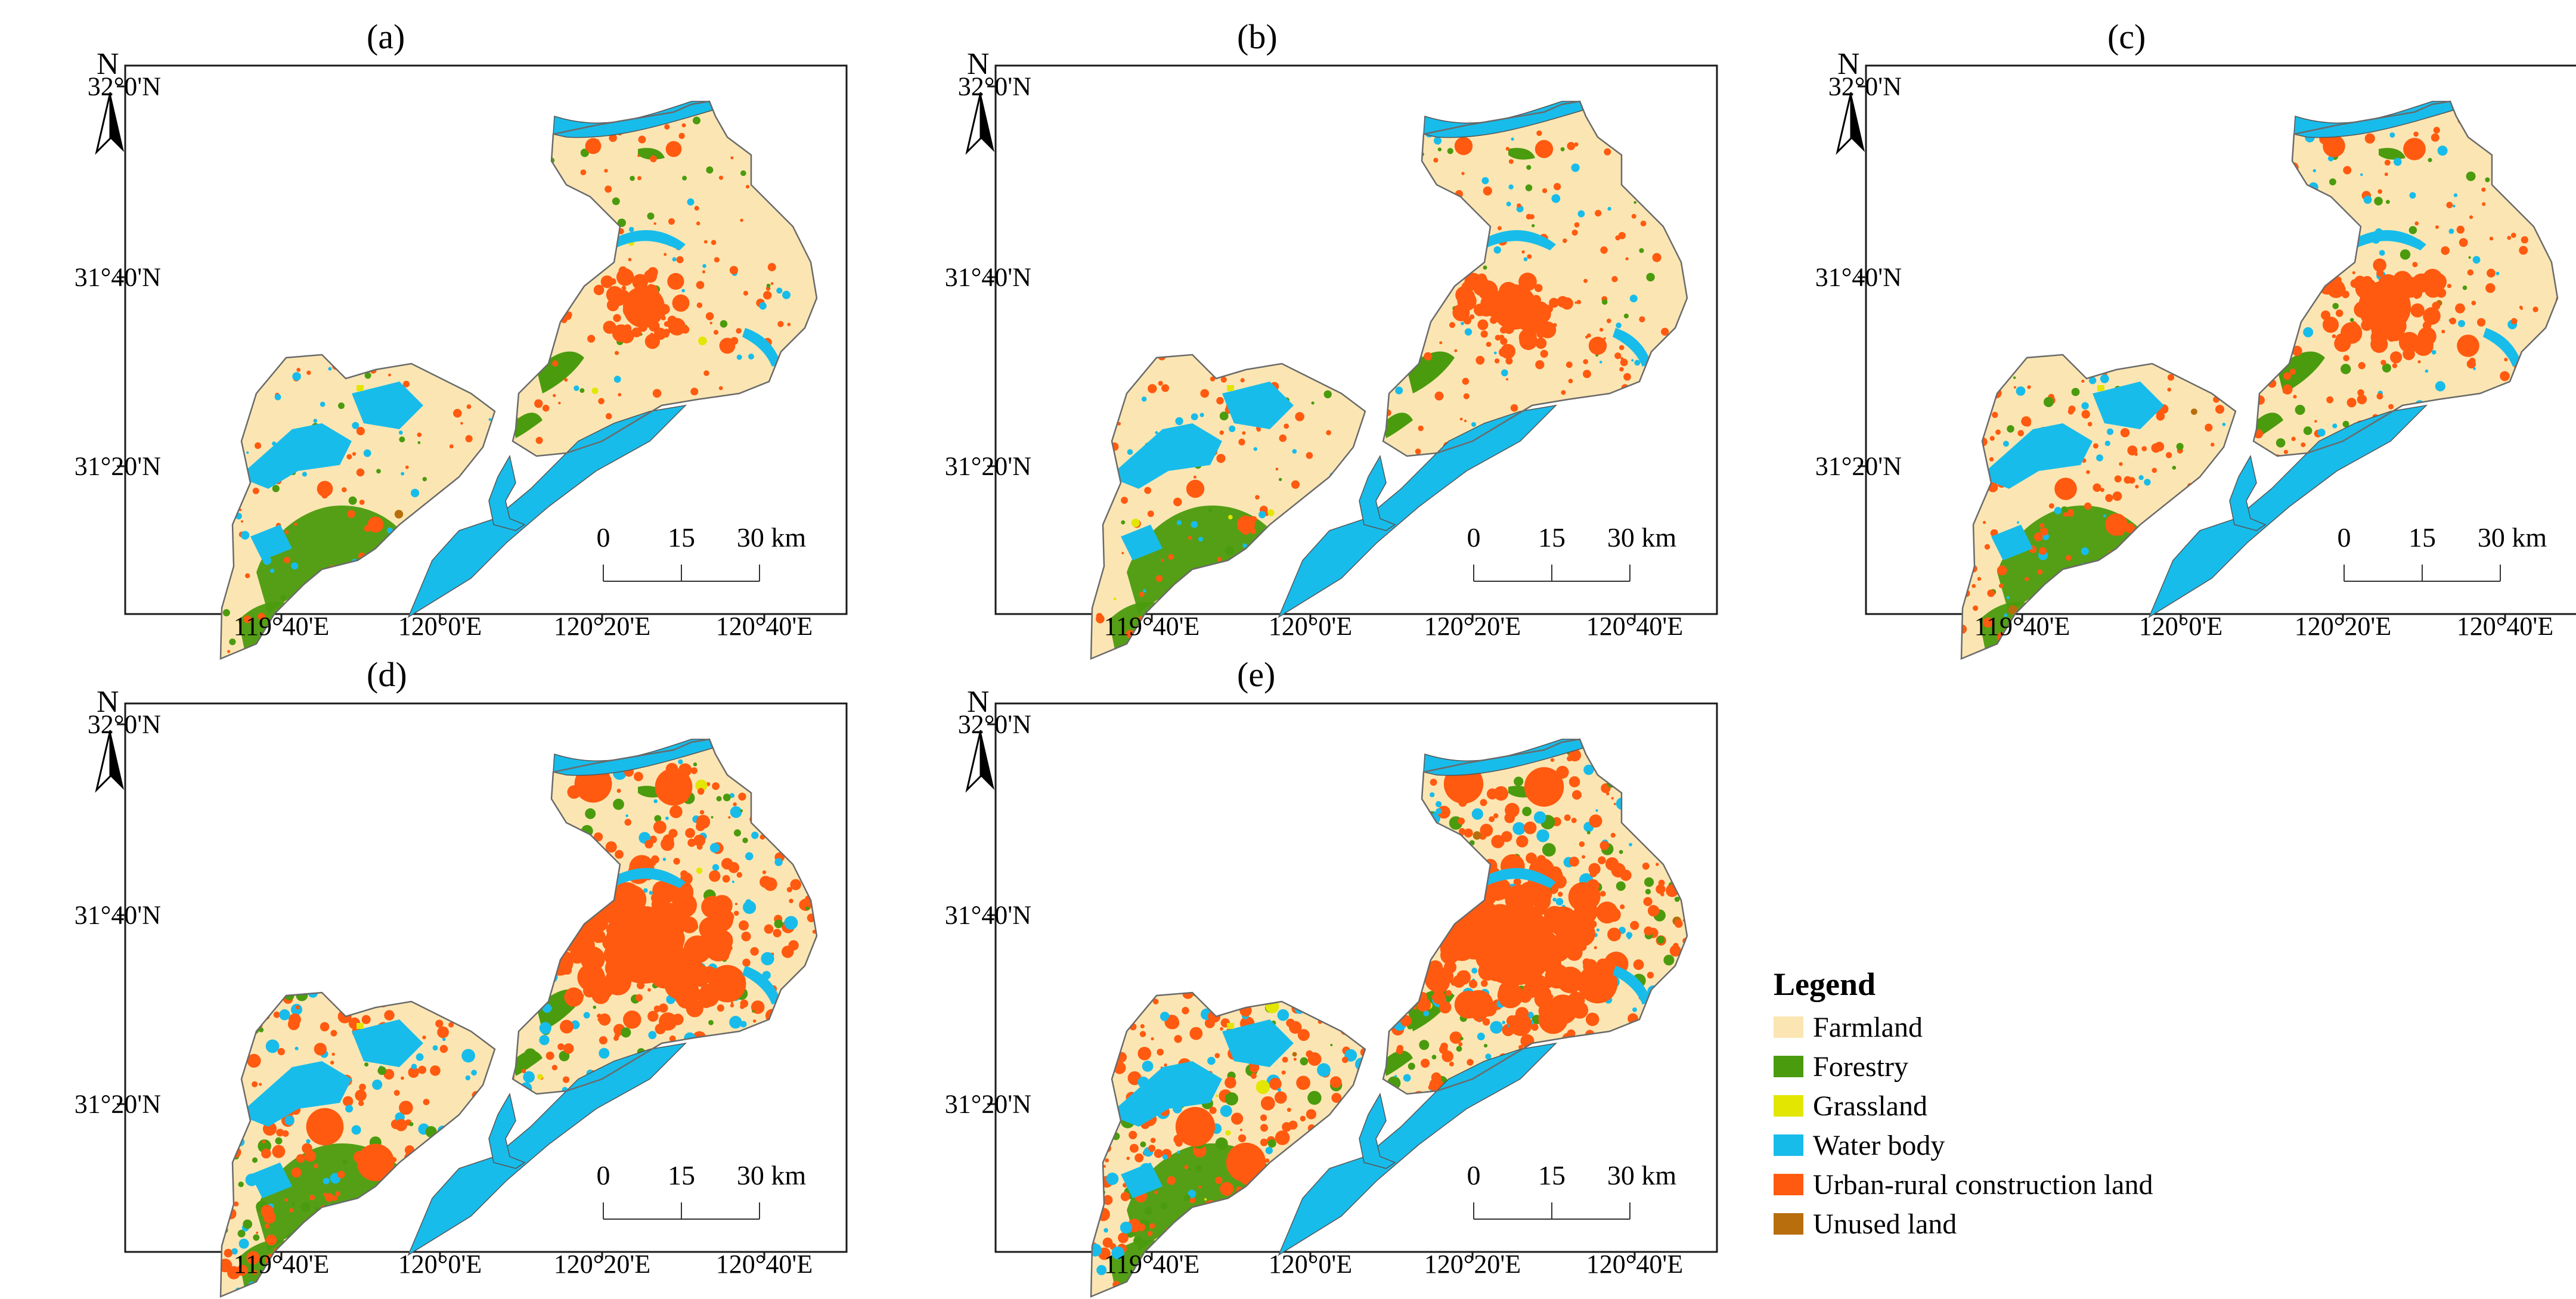  Describe the element at coordinates (1356, 339) in the screenshot. I see `map-frame` at that location.